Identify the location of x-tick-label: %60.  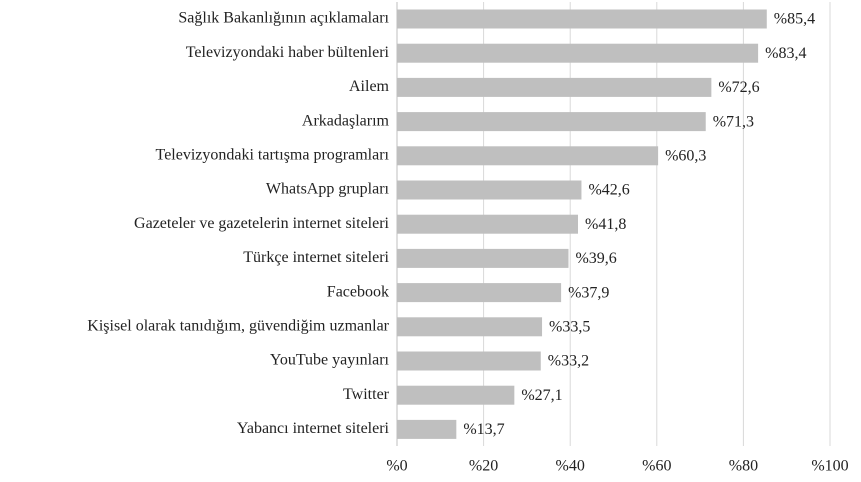
(656, 466).